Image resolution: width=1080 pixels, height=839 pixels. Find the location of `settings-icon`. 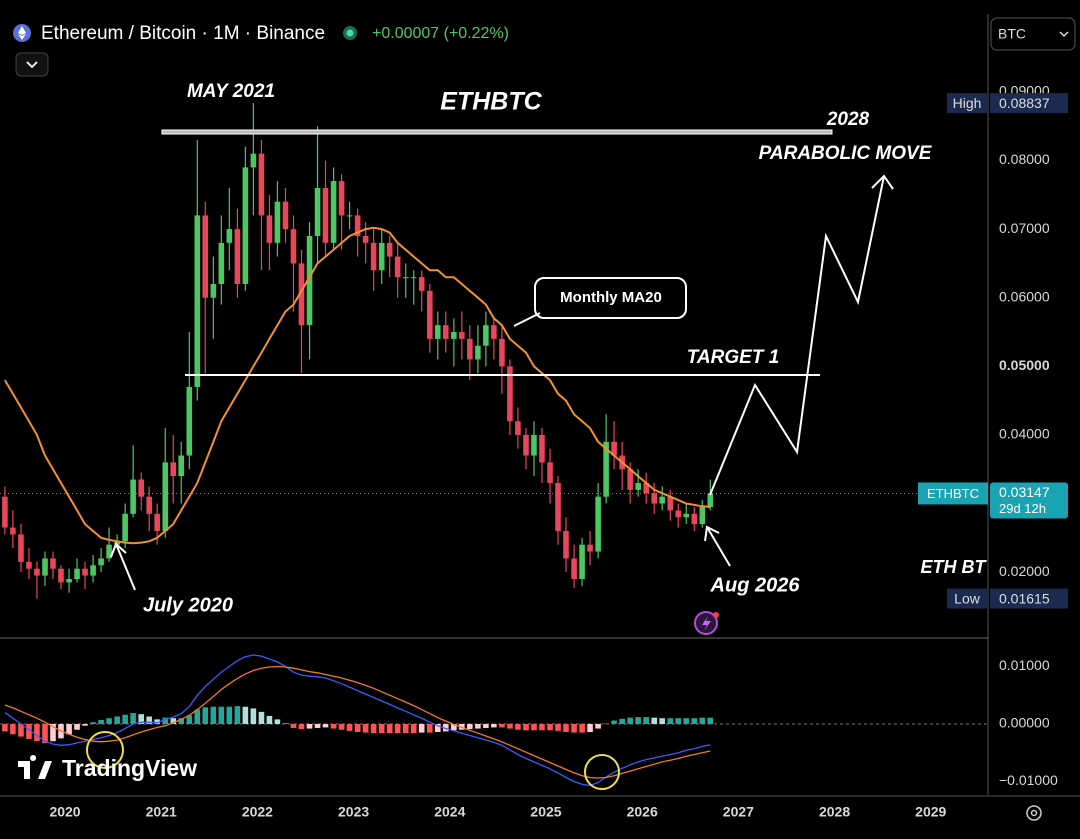

settings-icon is located at coordinates (1034, 813).